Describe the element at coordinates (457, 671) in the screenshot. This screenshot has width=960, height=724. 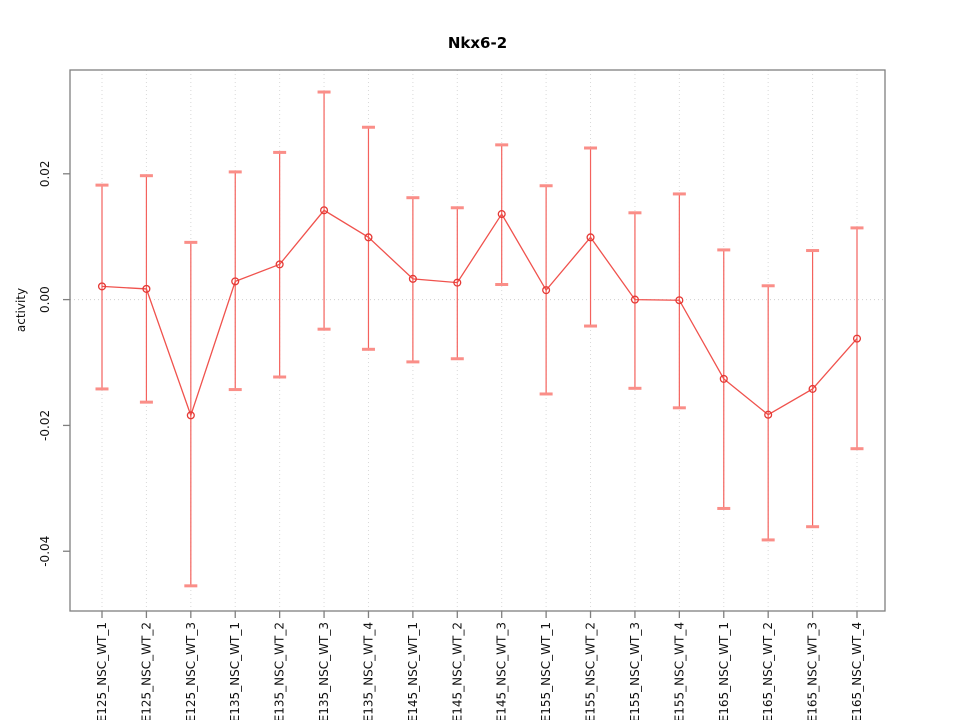
I see `x-tick-label: E145_NSC_WT_2` at that location.